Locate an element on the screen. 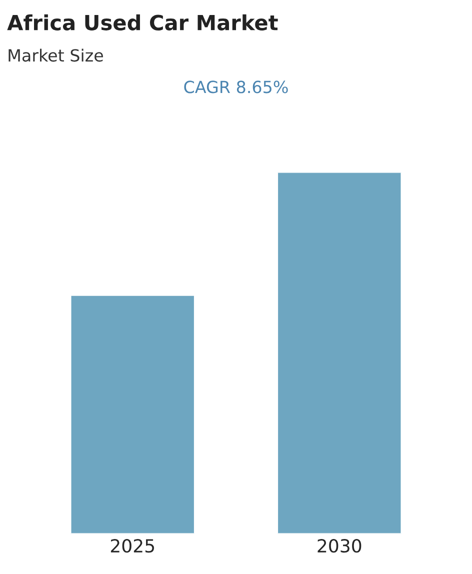  x-tick-label: 2025 is located at coordinates (132, 546).